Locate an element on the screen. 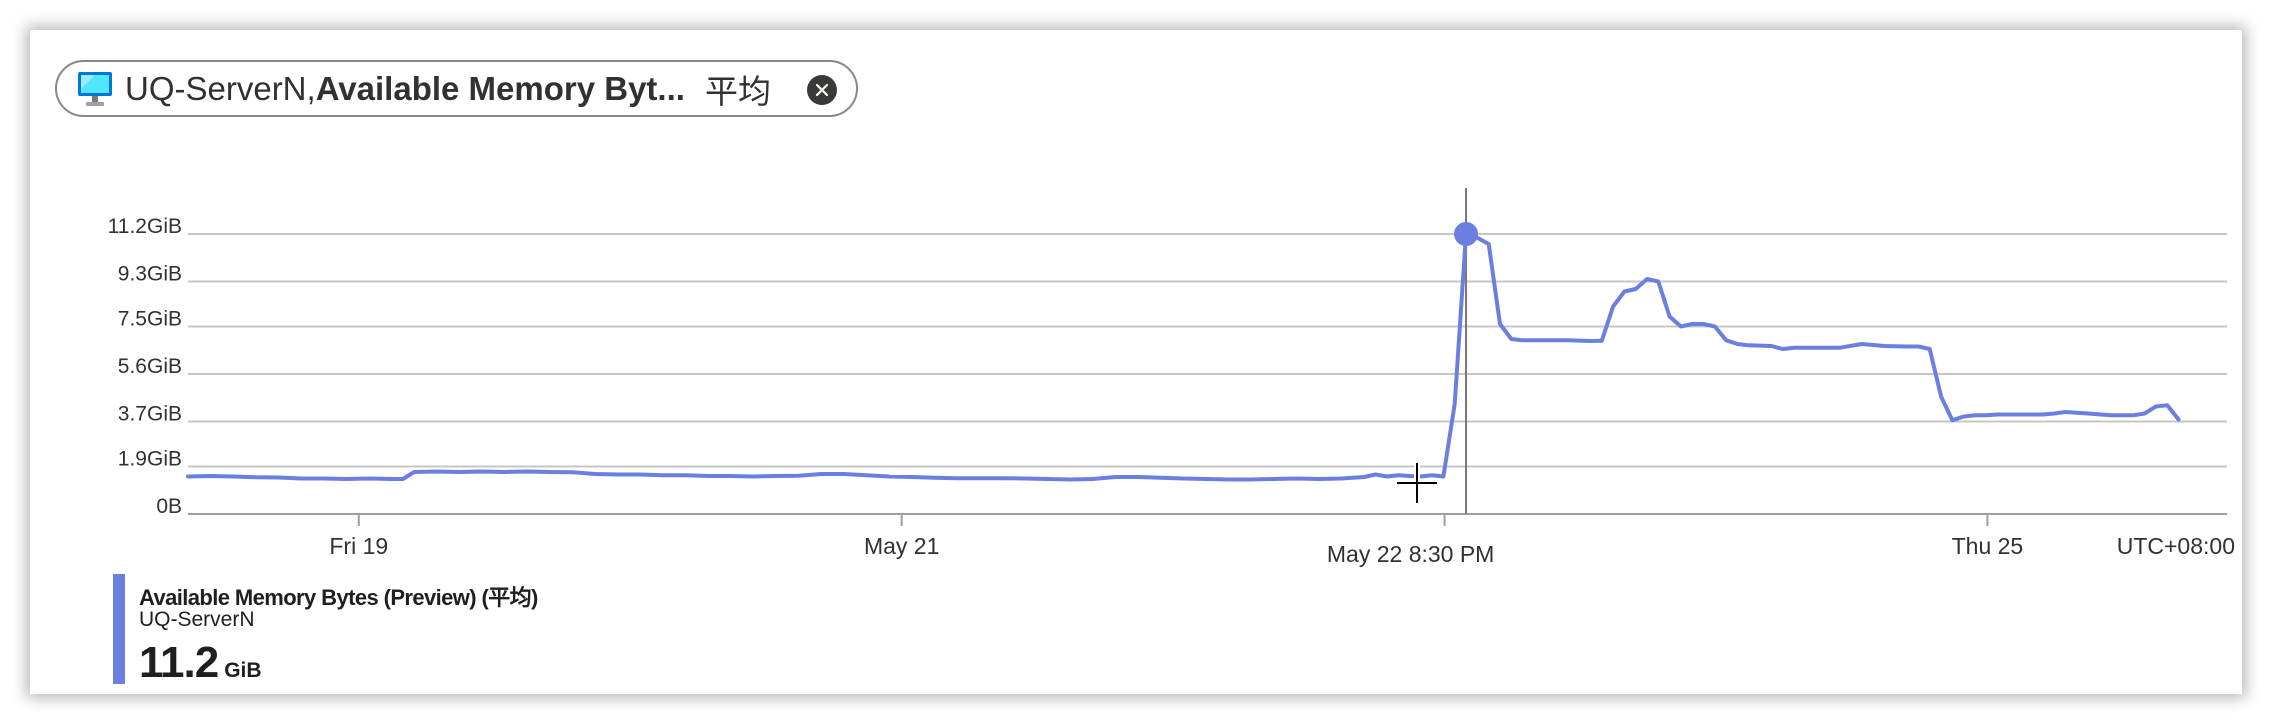  timezone-label: UTC+08:00 is located at coordinates (2176, 546).